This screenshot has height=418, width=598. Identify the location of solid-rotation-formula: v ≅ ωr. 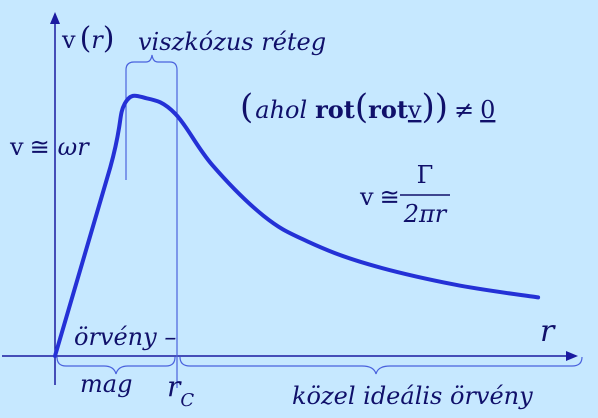
(49, 147).